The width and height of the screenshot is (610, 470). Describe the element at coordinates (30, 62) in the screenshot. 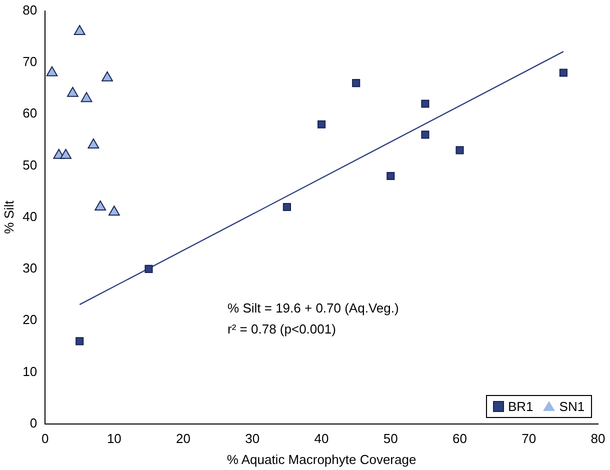

I see `y-tick-label: 70` at that location.